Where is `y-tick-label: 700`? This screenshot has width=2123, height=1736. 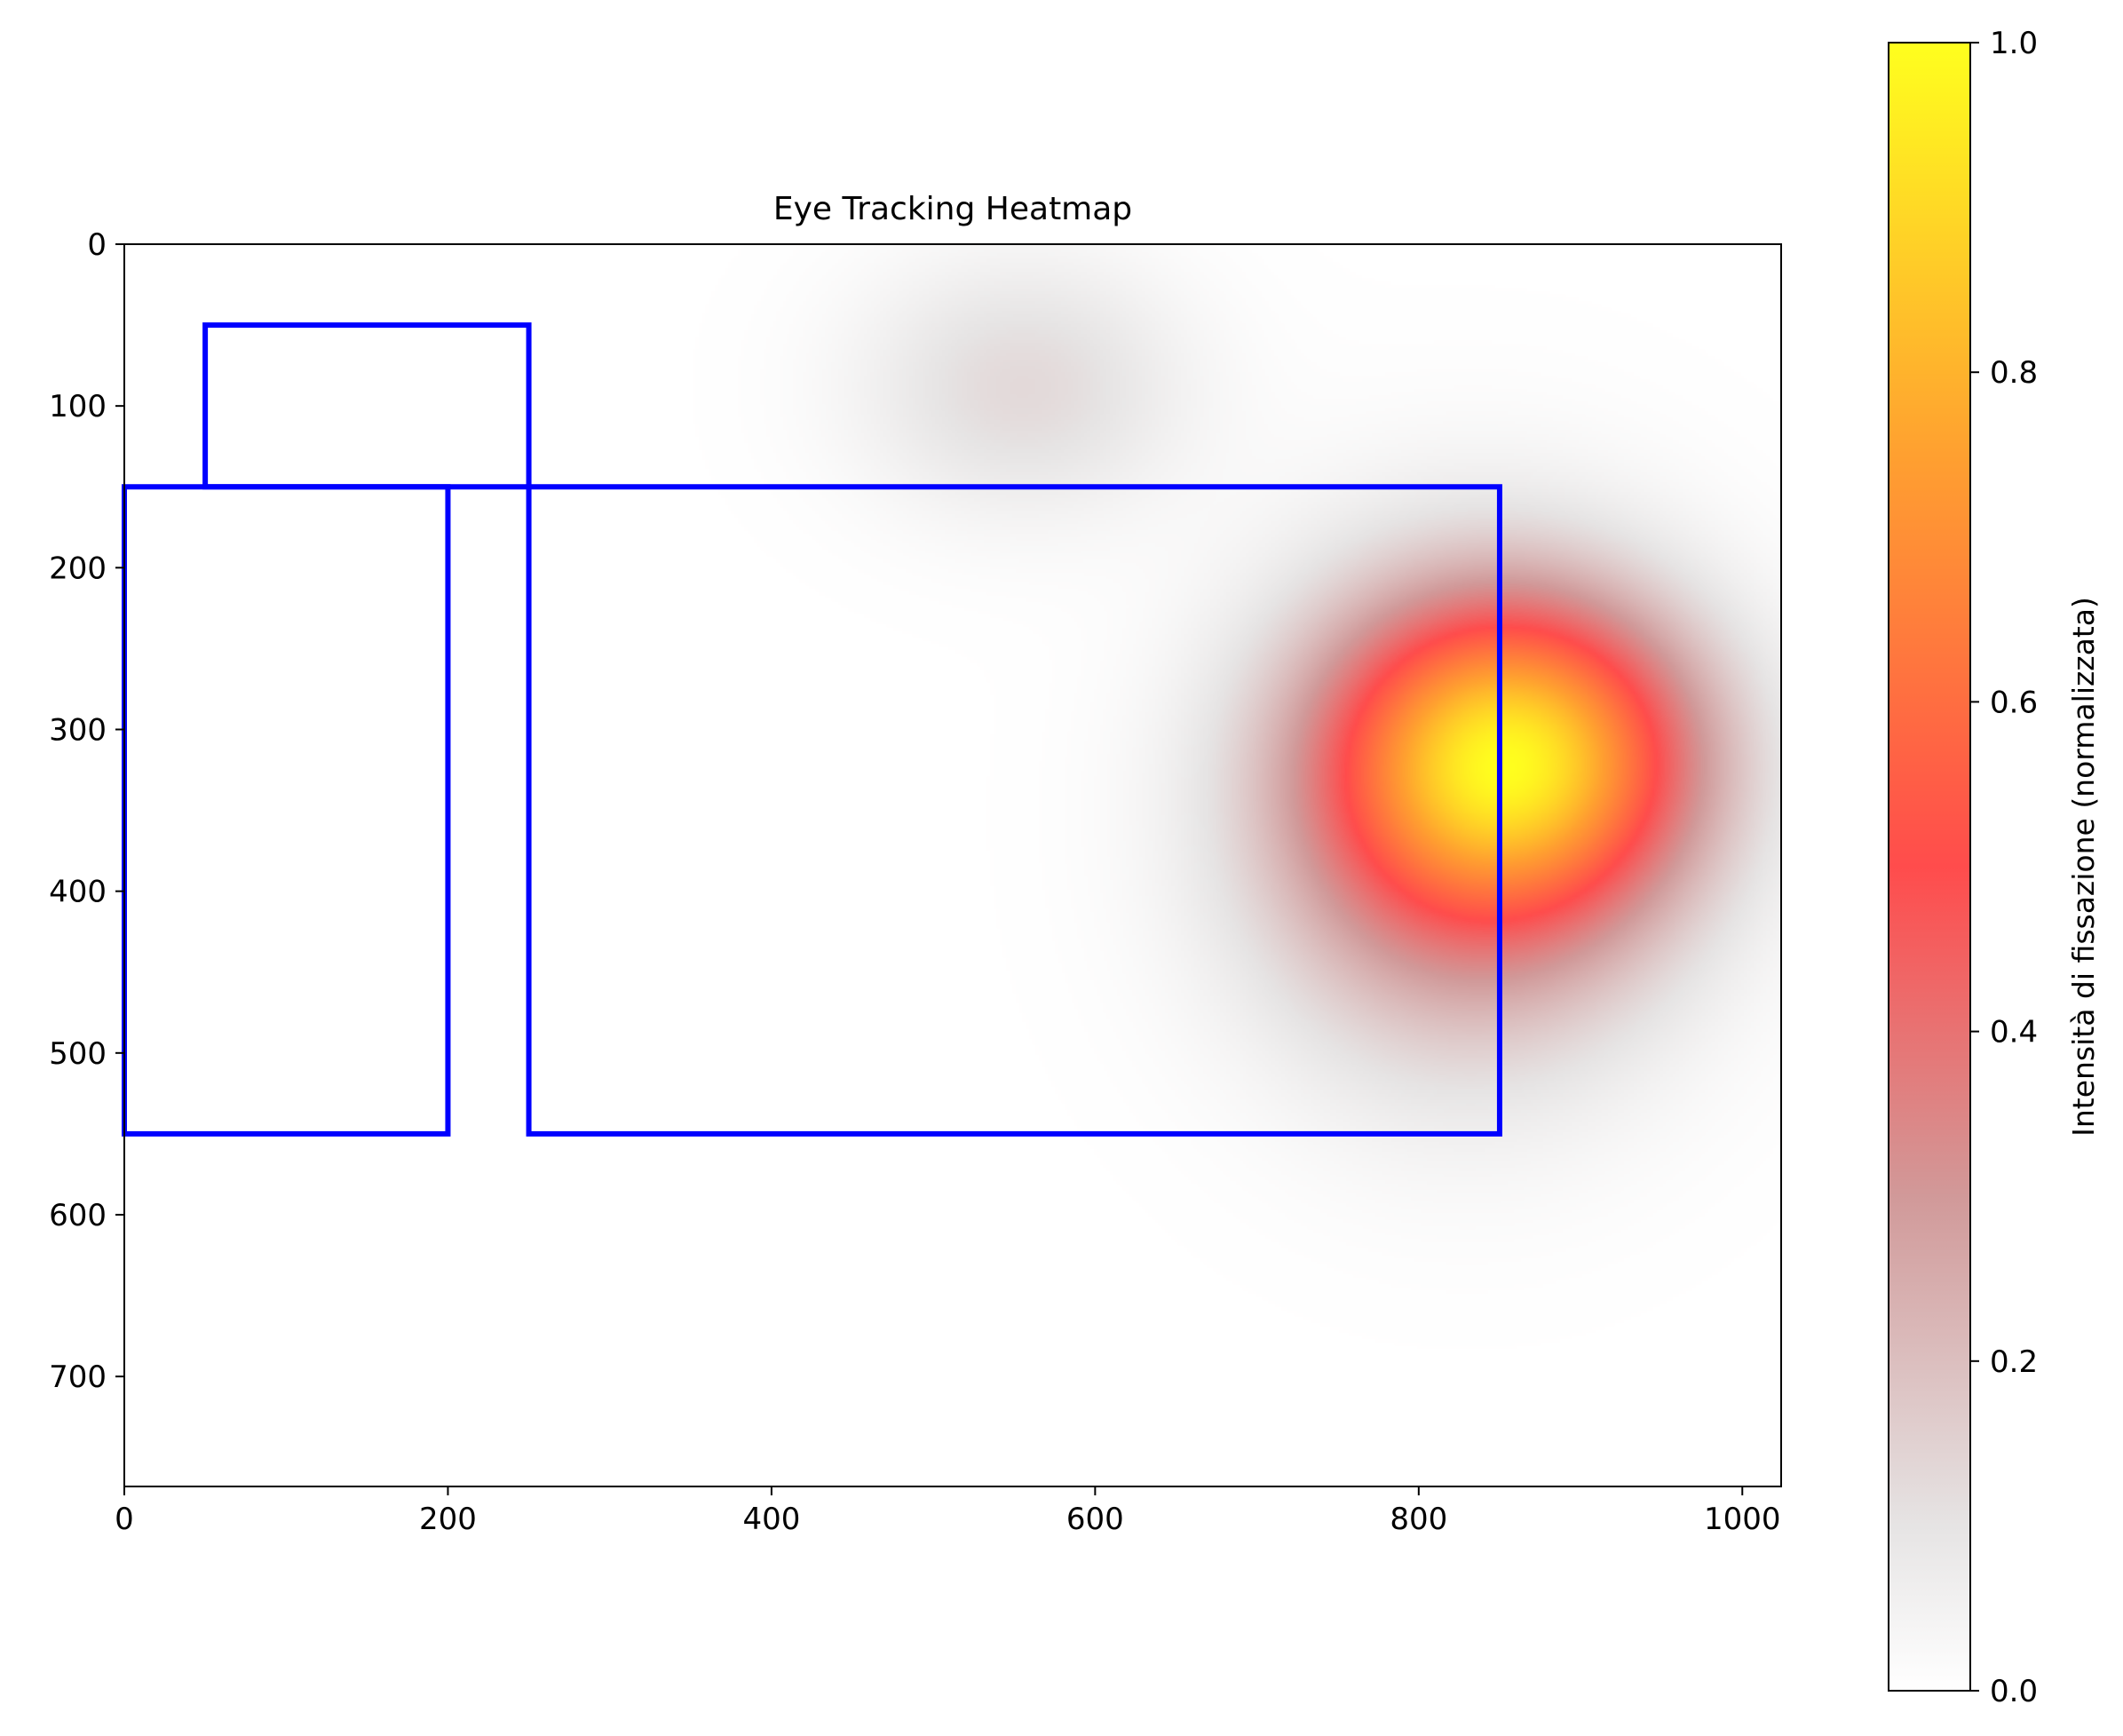 y-tick-label: 700 is located at coordinates (78, 1377).